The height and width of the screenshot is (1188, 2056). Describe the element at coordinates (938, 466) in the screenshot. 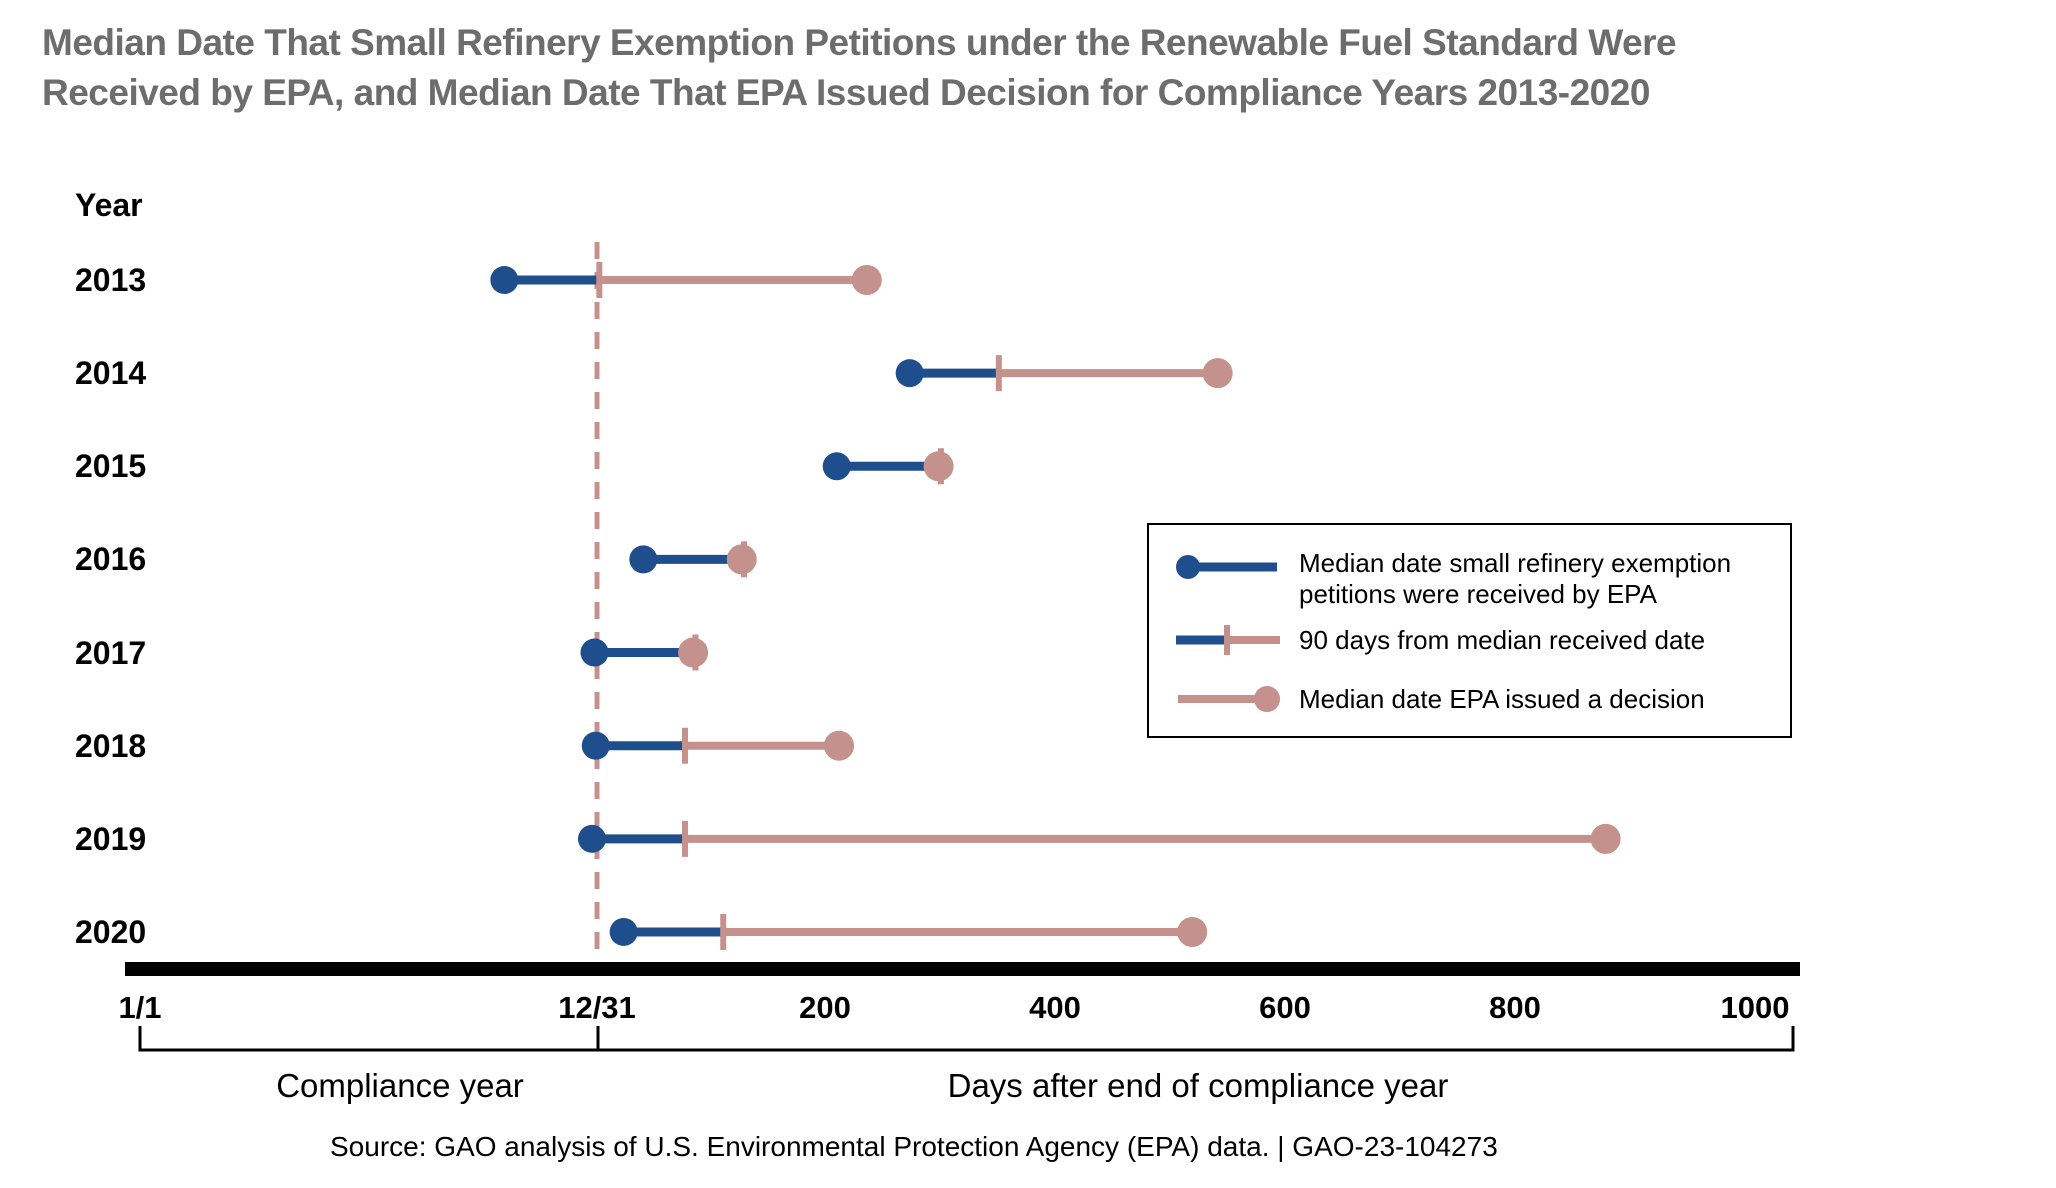

I see `decision-dot-2015` at that location.